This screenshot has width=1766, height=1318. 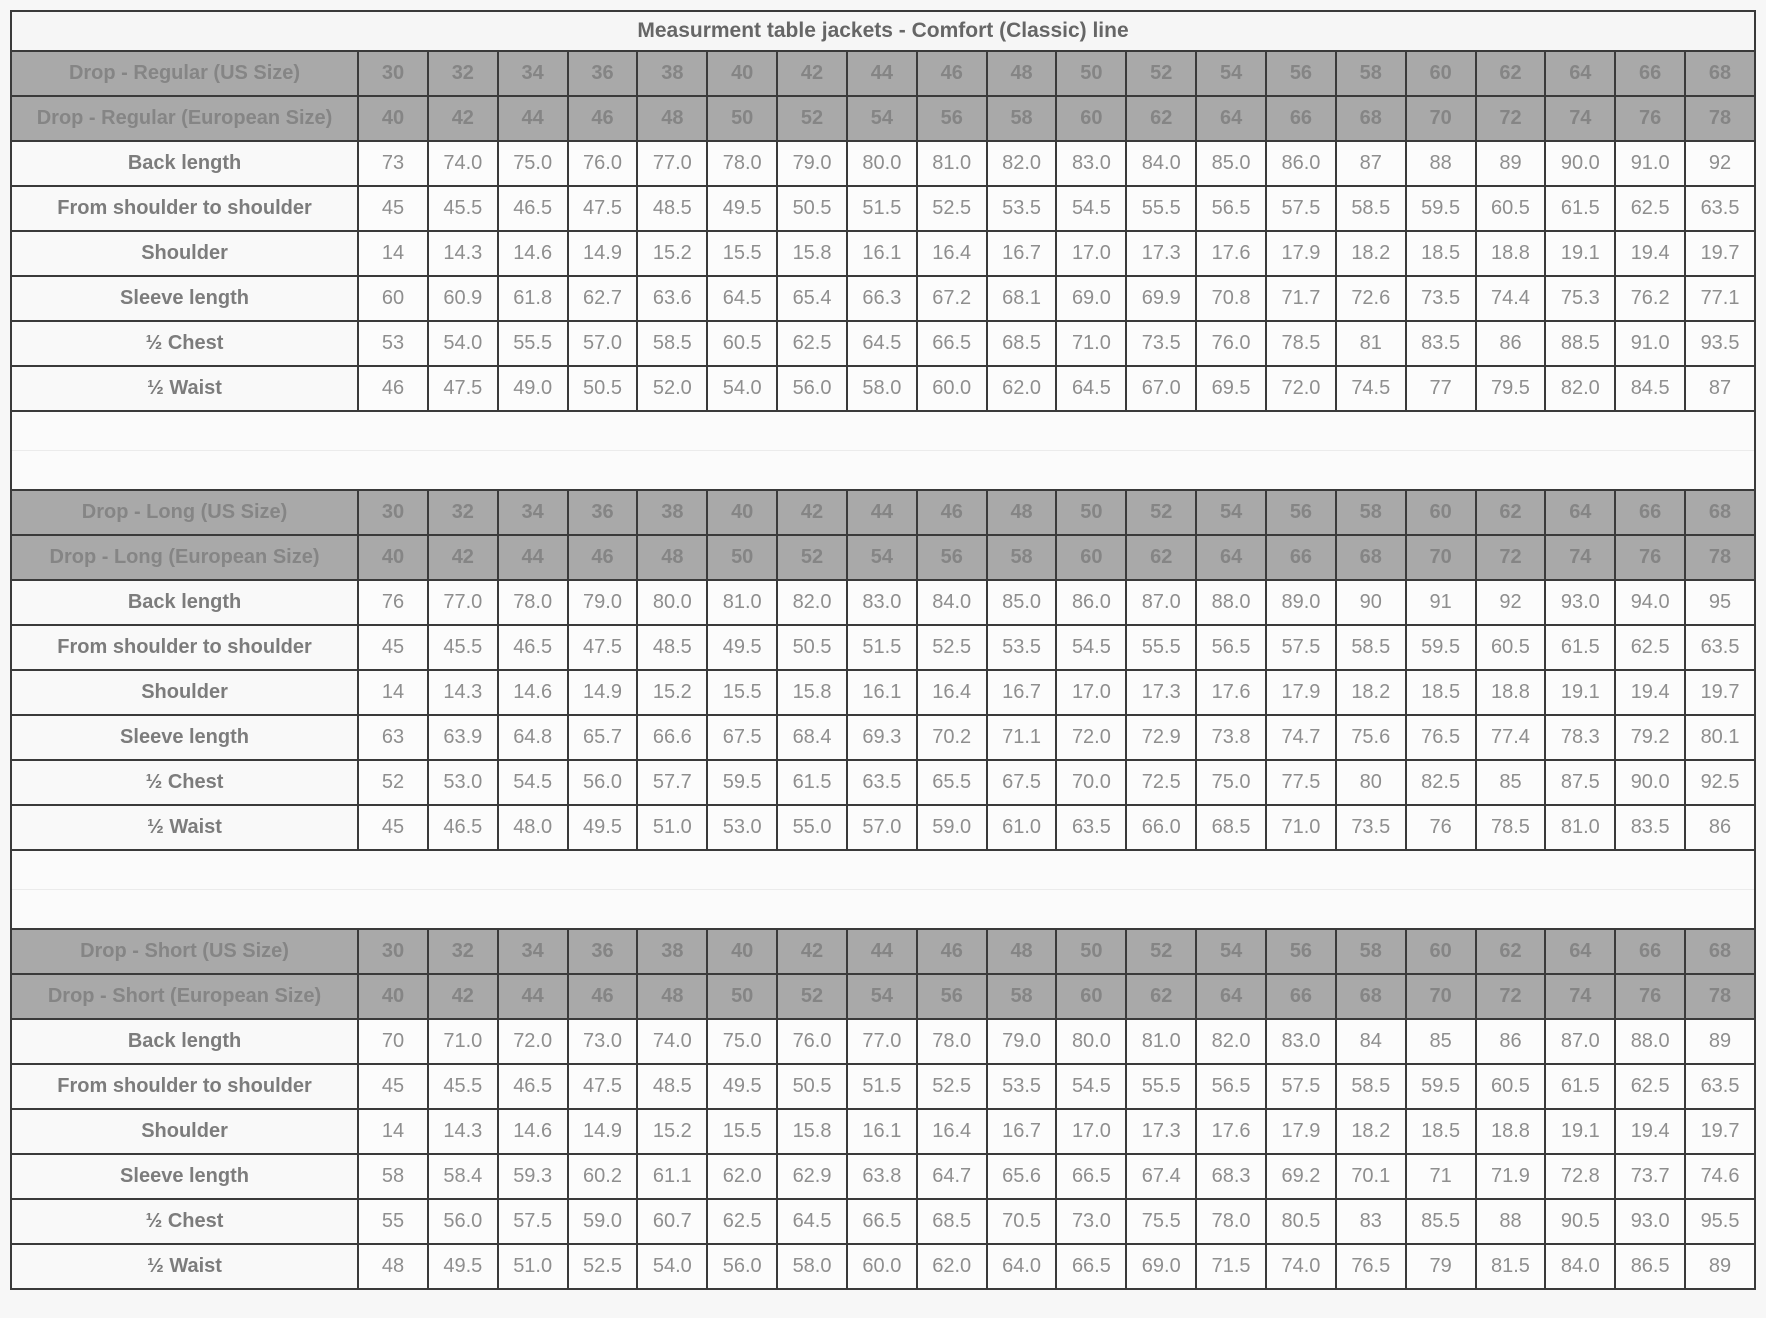 I want to click on measurement-value: 85.0, so click(x=1231, y=163).